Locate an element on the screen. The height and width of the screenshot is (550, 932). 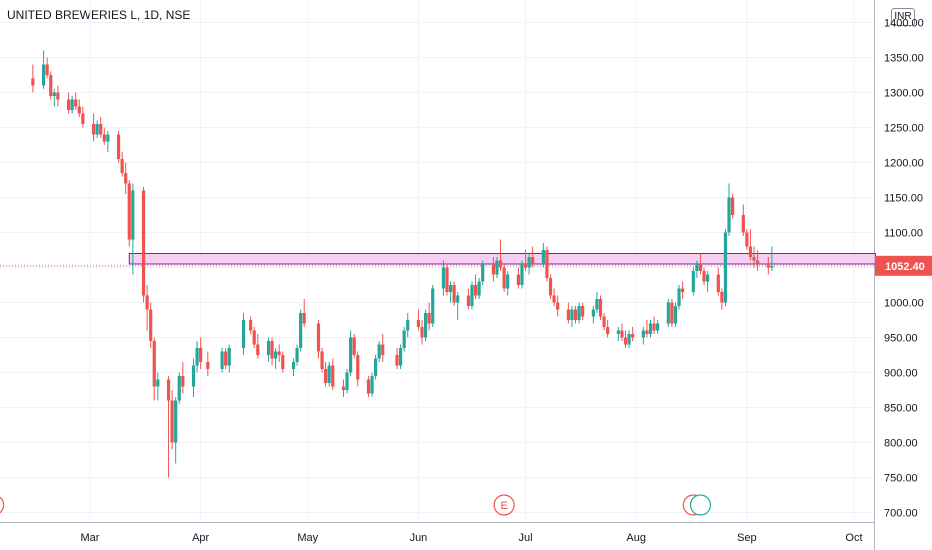
resistance-zone is located at coordinates (502, 259).